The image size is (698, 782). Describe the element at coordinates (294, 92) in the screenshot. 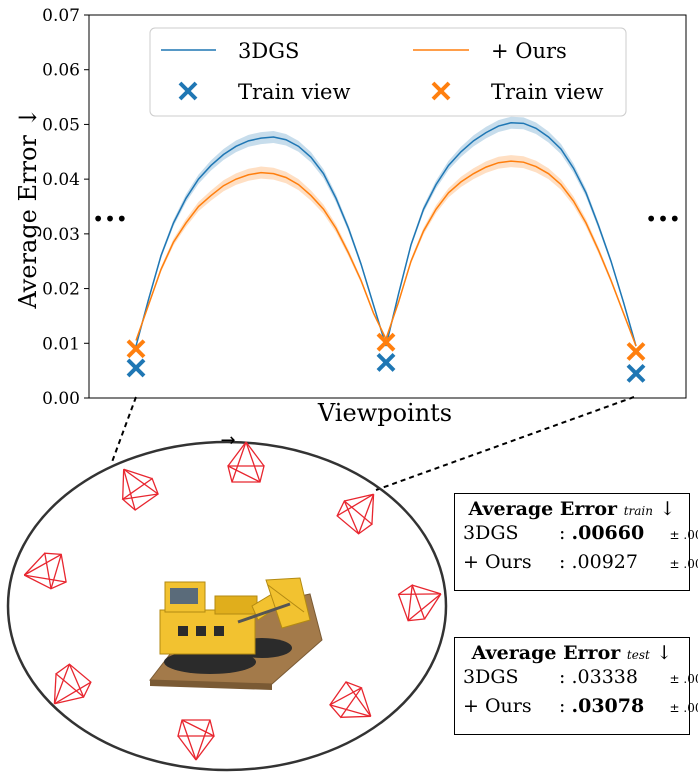

I see `legend-label-train-3dgs: Train view` at that location.